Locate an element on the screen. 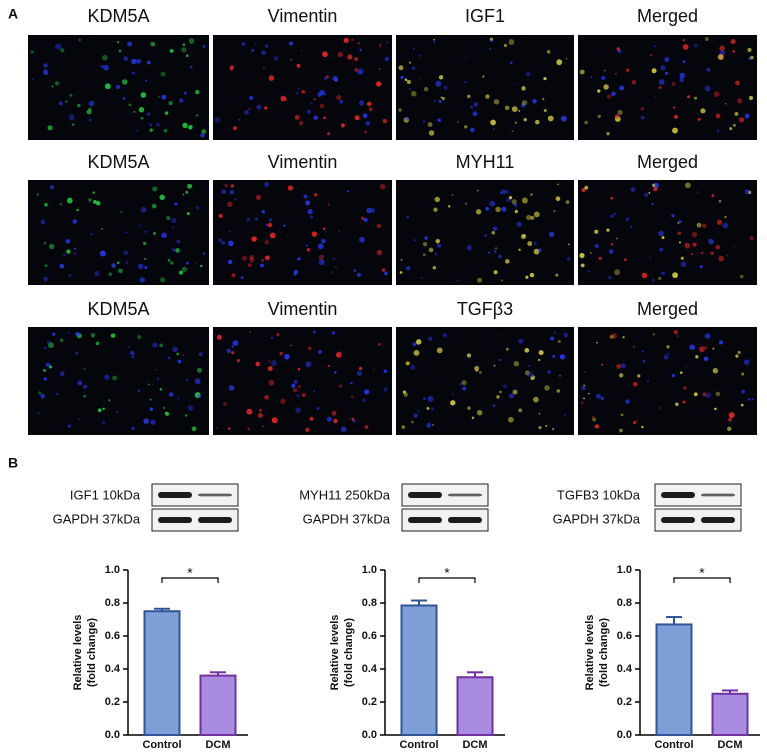 The width and height of the screenshot is (767, 752). stain-label: IGF1 is located at coordinates (485, 16).